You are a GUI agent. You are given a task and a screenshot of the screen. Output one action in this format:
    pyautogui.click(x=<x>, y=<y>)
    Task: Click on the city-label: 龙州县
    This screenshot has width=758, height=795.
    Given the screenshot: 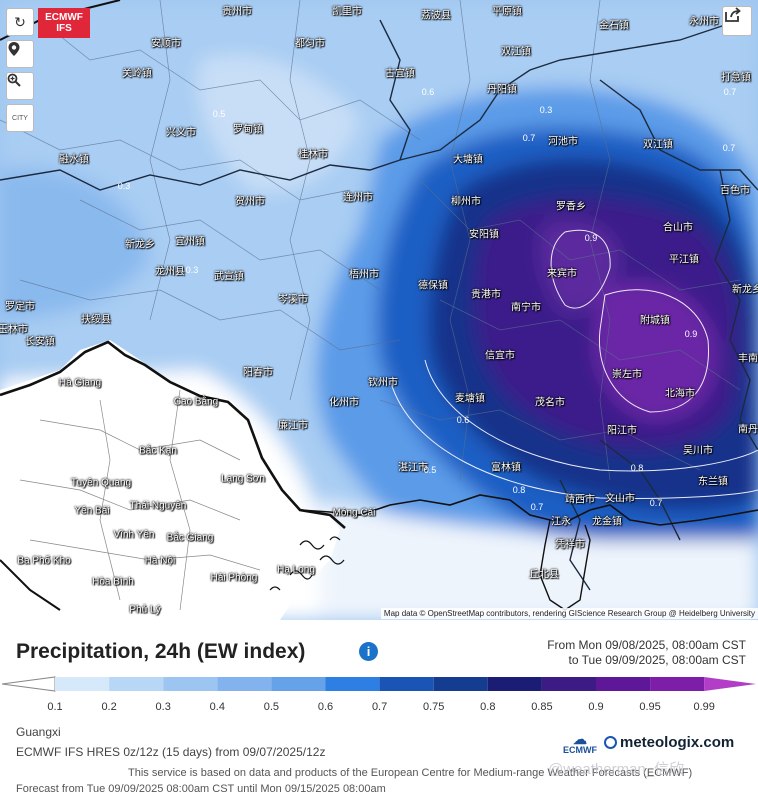 What is the action you would take?
    pyautogui.click(x=170, y=272)
    